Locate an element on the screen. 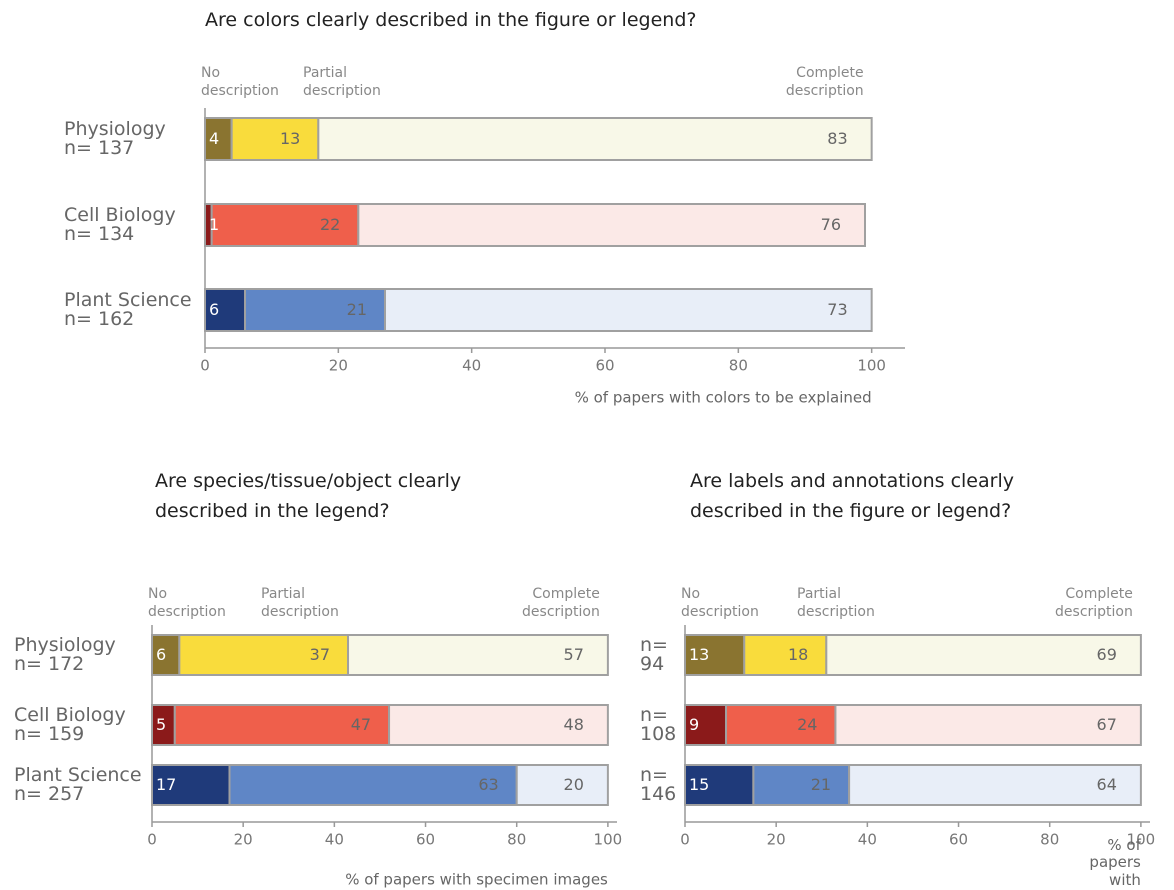  category-label: n= 146 is located at coordinates (658, 784).